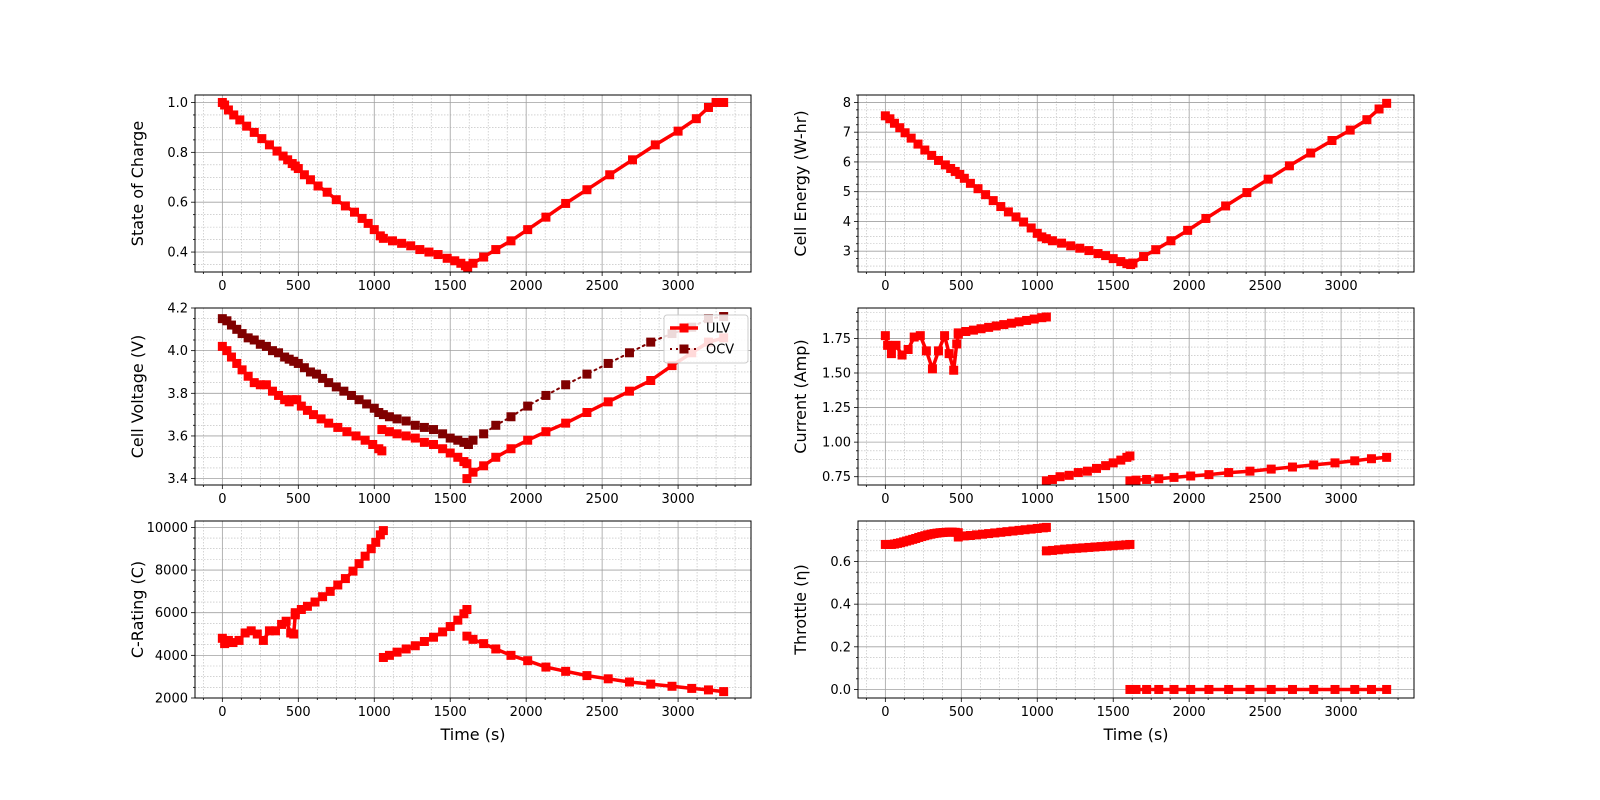  Describe the element at coordinates (177, 479) in the screenshot. I see `y-tick-label: 3.4` at that location.